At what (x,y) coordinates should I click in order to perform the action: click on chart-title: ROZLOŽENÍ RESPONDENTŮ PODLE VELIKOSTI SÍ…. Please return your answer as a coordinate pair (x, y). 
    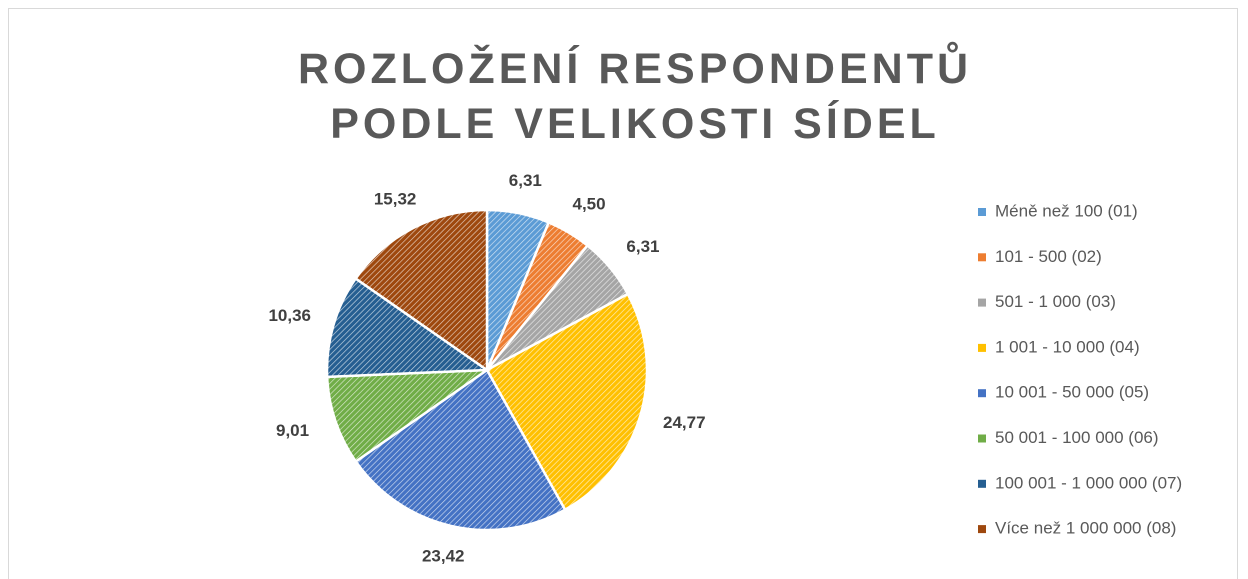
    Looking at the image, I should click on (635, 96).